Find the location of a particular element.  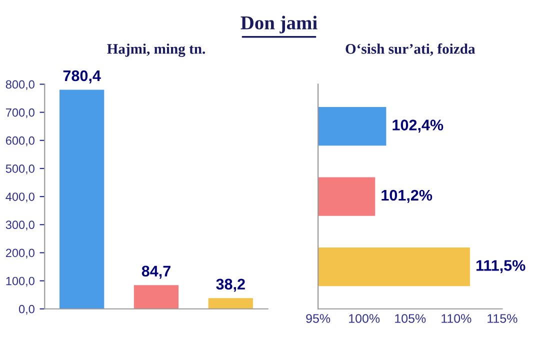

x-tick-label: 95% is located at coordinates (318, 318).